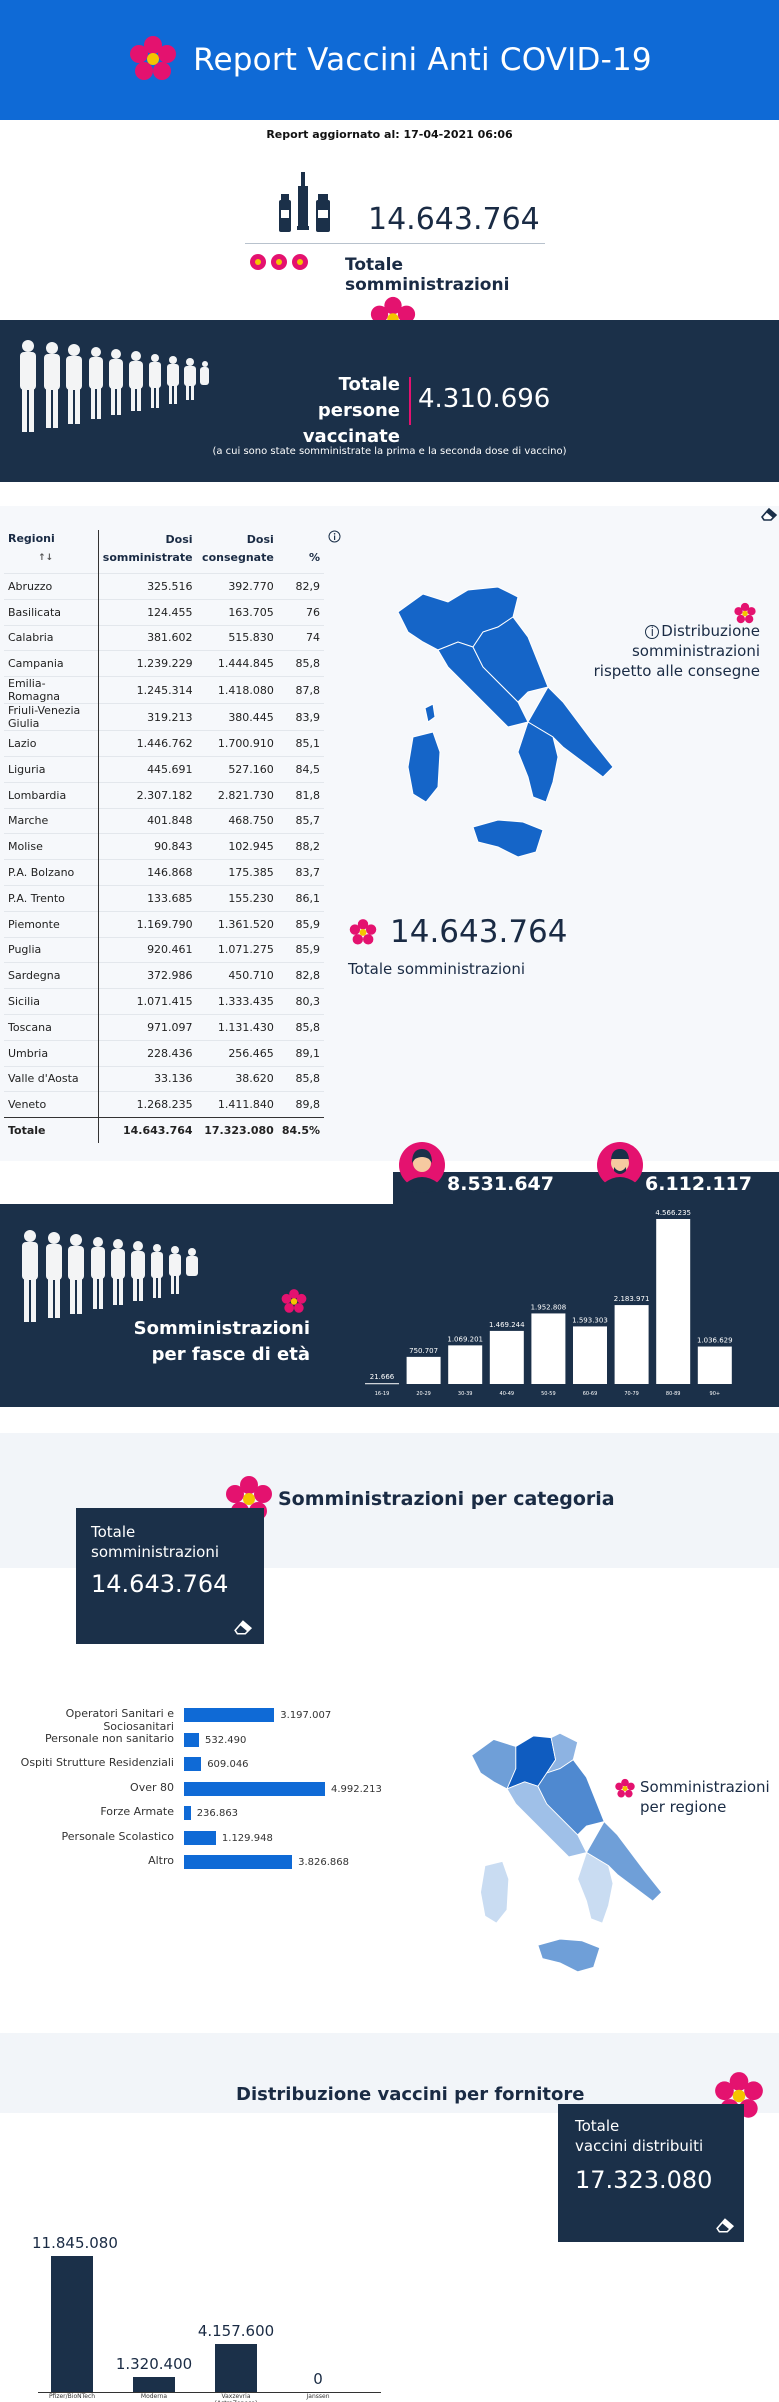  I want to click on table-row: Umbria 228.436 256.465 89,1, so click(164, 1053).